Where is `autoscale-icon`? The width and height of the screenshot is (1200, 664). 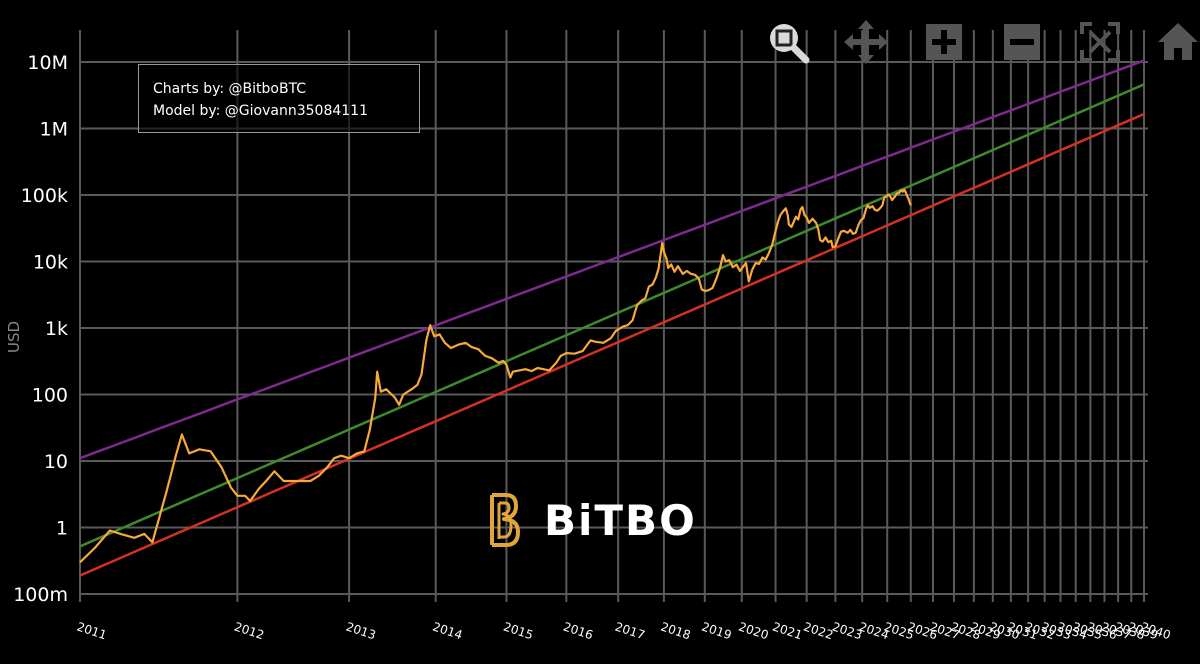 autoscale-icon is located at coordinates (1100, 42).